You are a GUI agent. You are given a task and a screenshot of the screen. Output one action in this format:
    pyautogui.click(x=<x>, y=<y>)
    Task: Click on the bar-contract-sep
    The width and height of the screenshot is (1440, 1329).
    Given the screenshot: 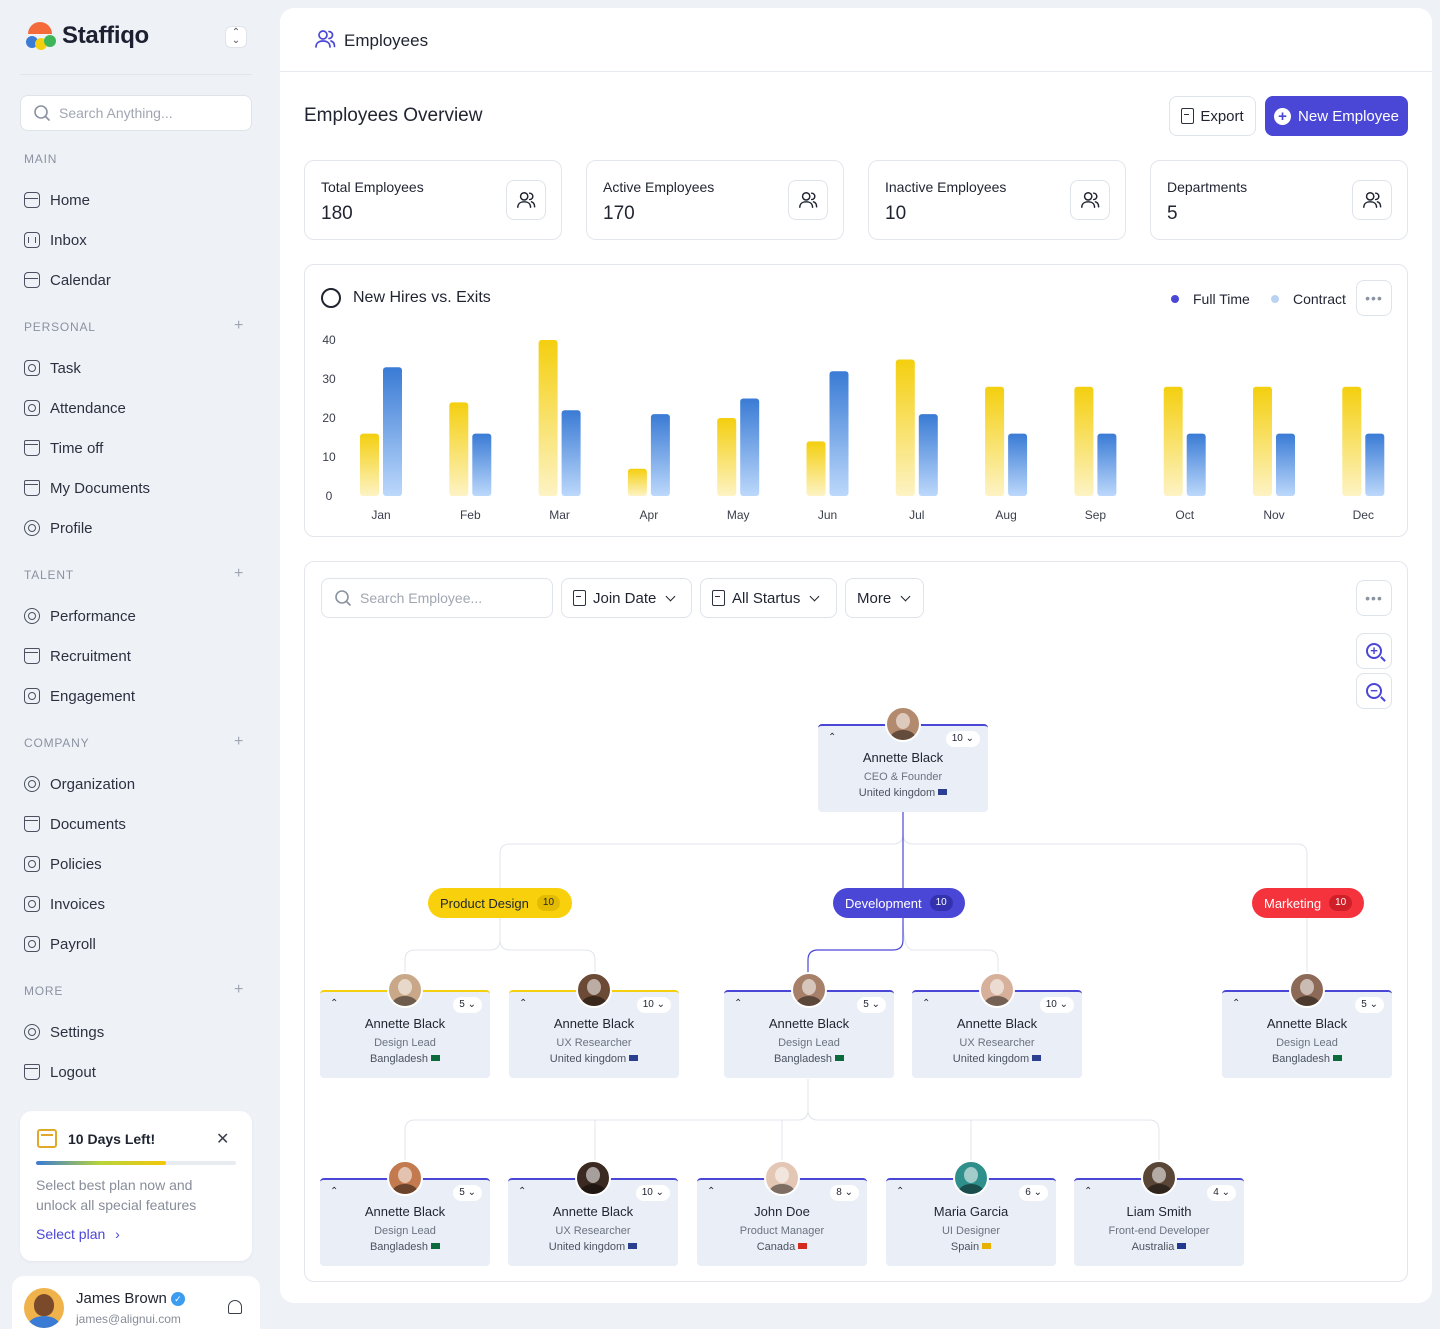 What is the action you would take?
    pyautogui.click(x=1107, y=464)
    